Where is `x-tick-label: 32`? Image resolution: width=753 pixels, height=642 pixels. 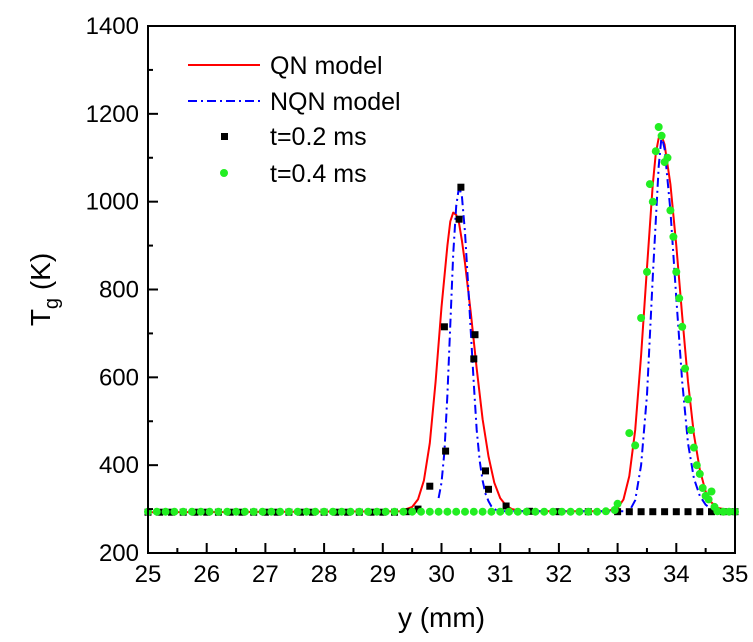
x-tick-label: 32 is located at coordinates (559, 574).